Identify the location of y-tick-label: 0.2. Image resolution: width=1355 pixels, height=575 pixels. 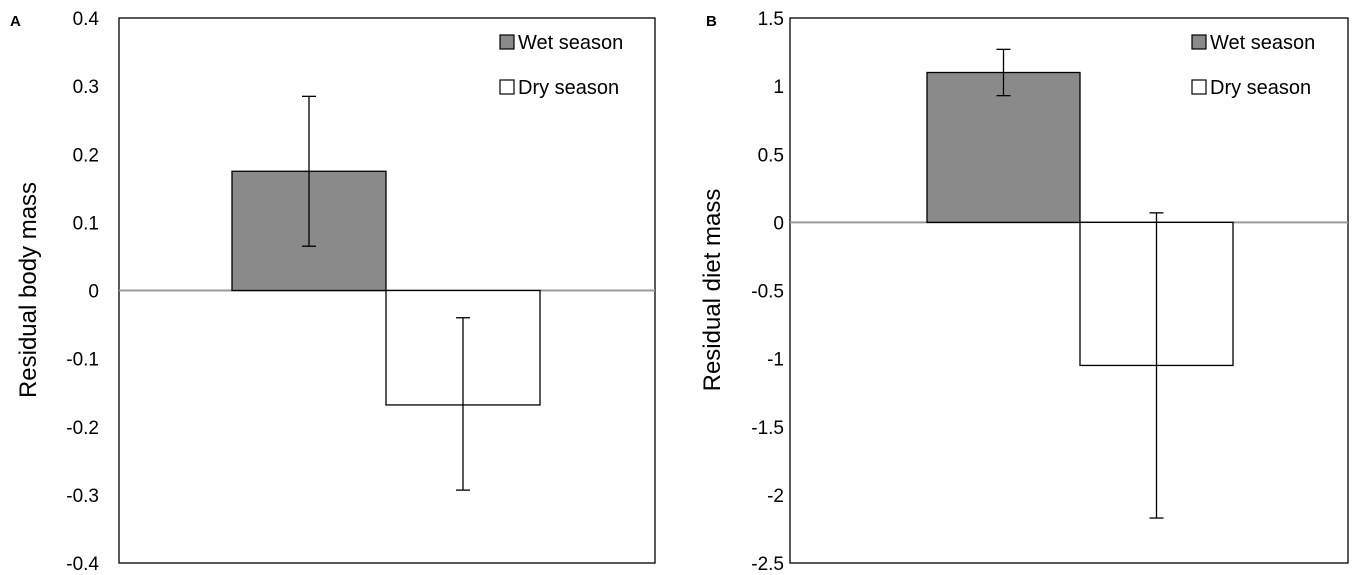
(86, 155).